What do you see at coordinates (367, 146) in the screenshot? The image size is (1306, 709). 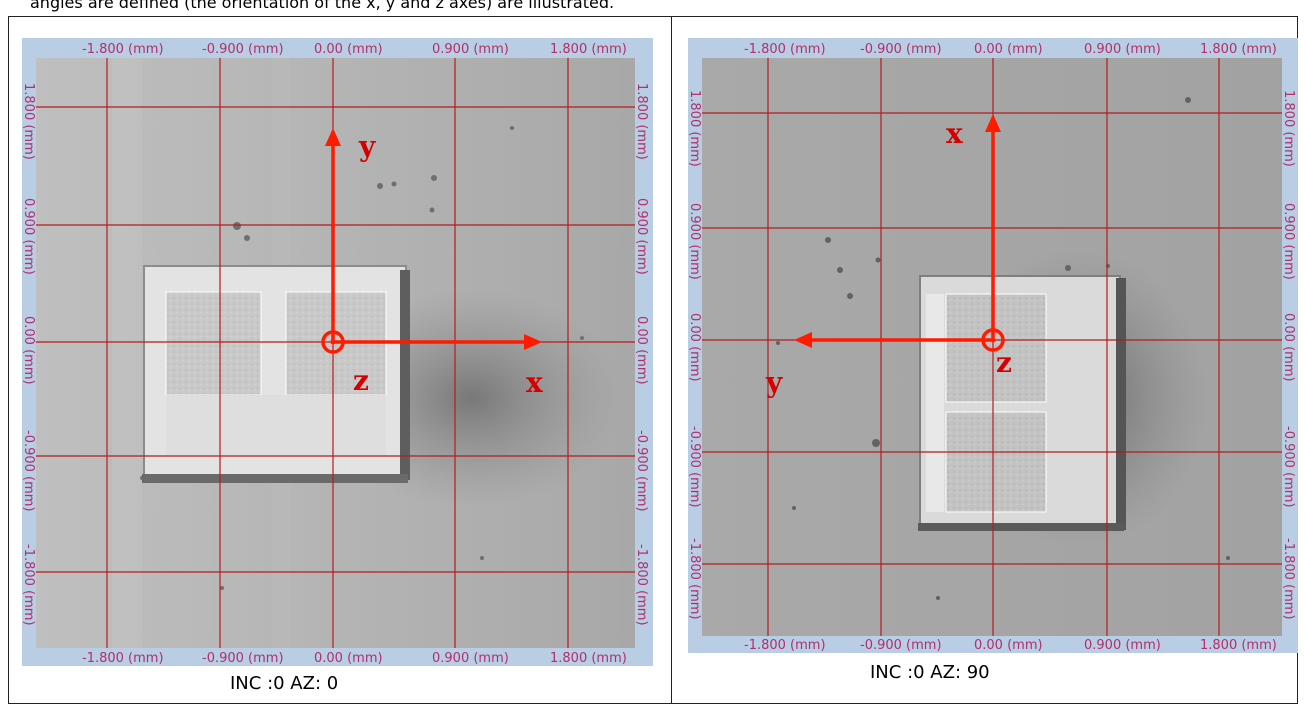 I see `axis-label-up: y` at bounding box center [367, 146].